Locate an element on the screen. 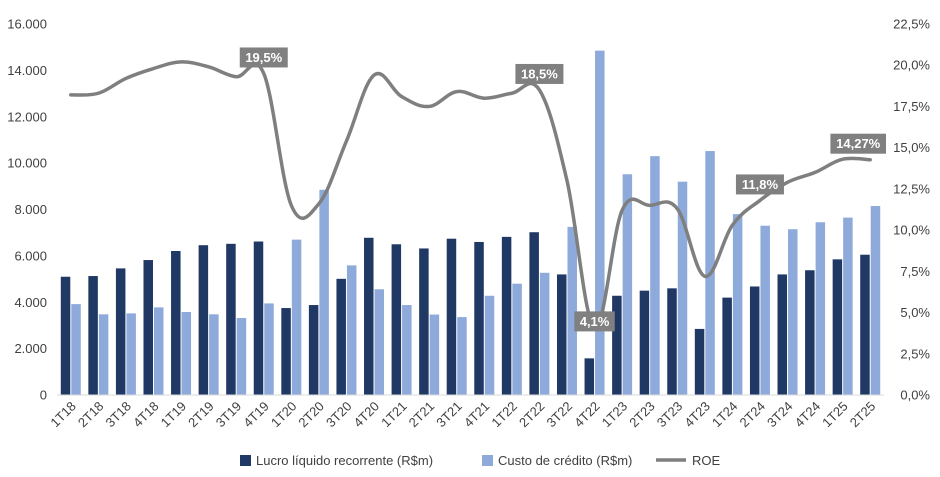 The width and height of the screenshot is (940, 477). x-tick-label: 2T20 is located at coordinates (311, 415).